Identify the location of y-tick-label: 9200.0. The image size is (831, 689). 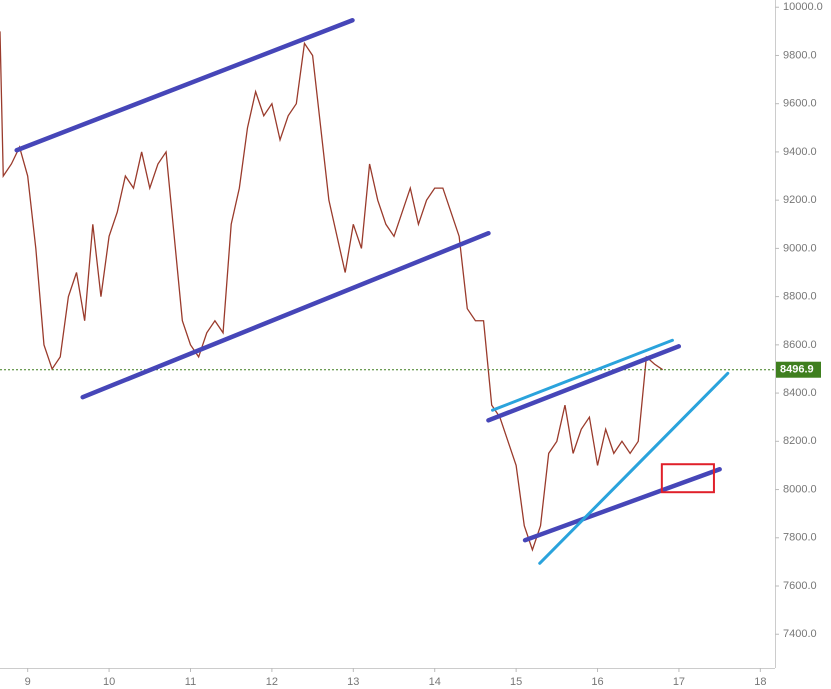
(800, 200).